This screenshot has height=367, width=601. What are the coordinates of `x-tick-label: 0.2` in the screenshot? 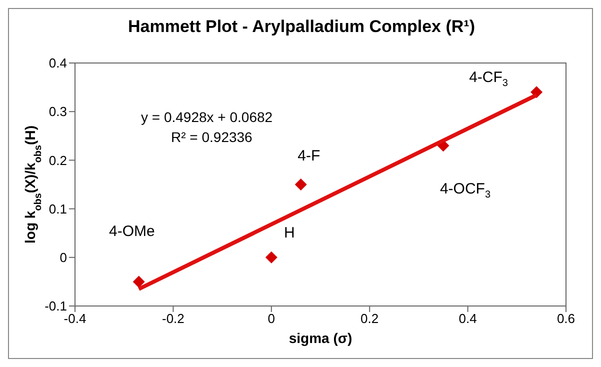 It's located at (369, 318).